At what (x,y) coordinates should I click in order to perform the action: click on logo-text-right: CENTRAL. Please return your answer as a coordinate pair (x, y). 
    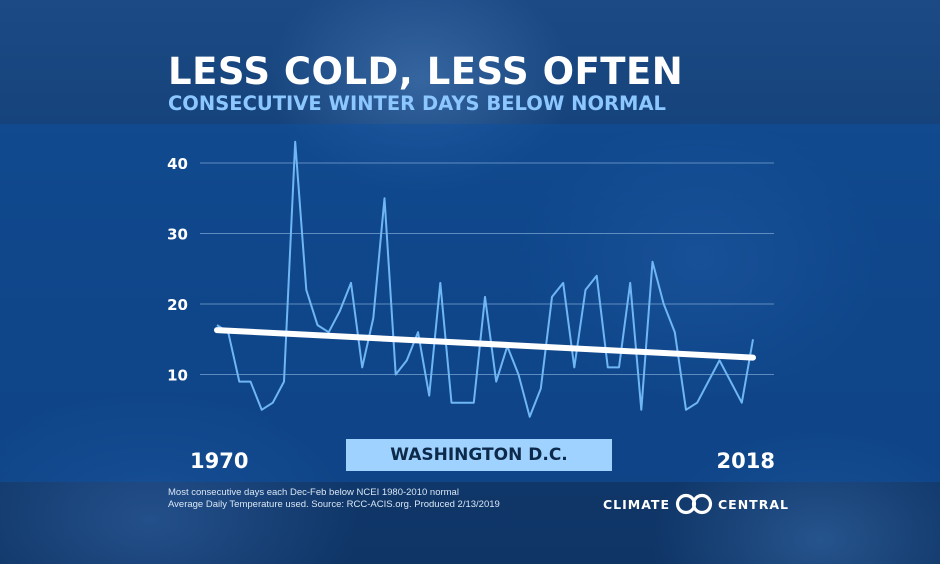
    Looking at the image, I should click on (753, 504).